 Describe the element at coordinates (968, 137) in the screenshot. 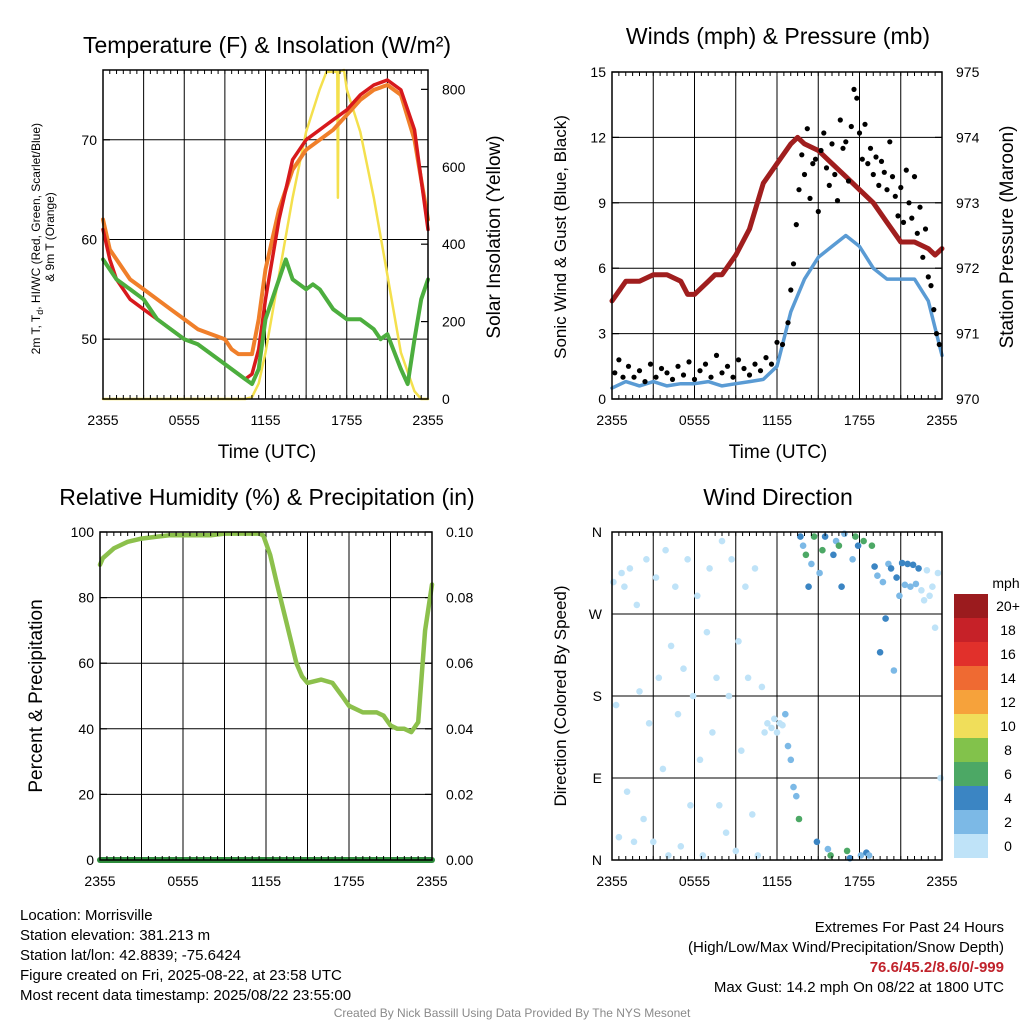

I see `winds-right-y-tick-label: 974` at that location.